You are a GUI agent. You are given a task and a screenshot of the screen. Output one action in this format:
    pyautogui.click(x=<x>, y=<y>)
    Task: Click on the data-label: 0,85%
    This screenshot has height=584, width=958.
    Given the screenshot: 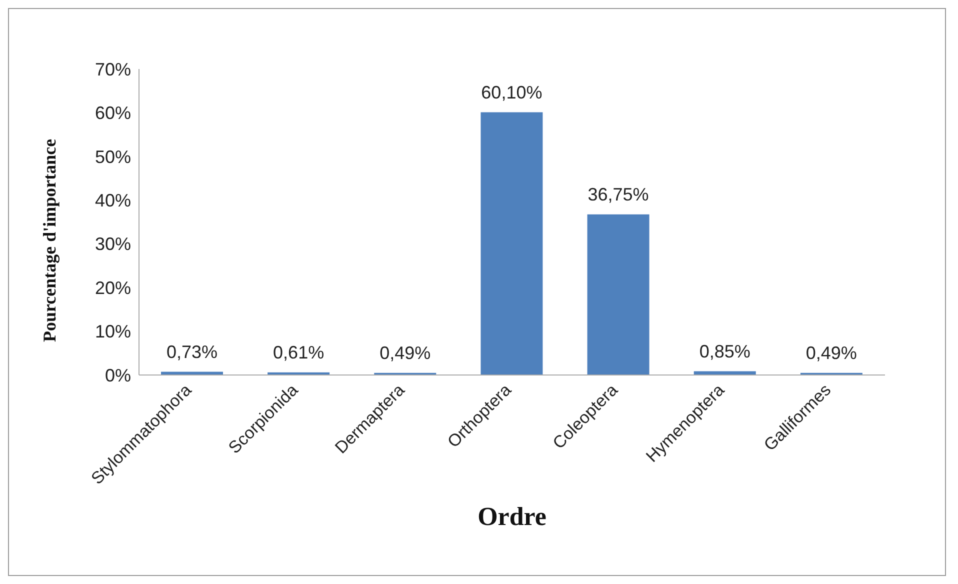 What is the action you would take?
    pyautogui.click(x=724, y=351)
    